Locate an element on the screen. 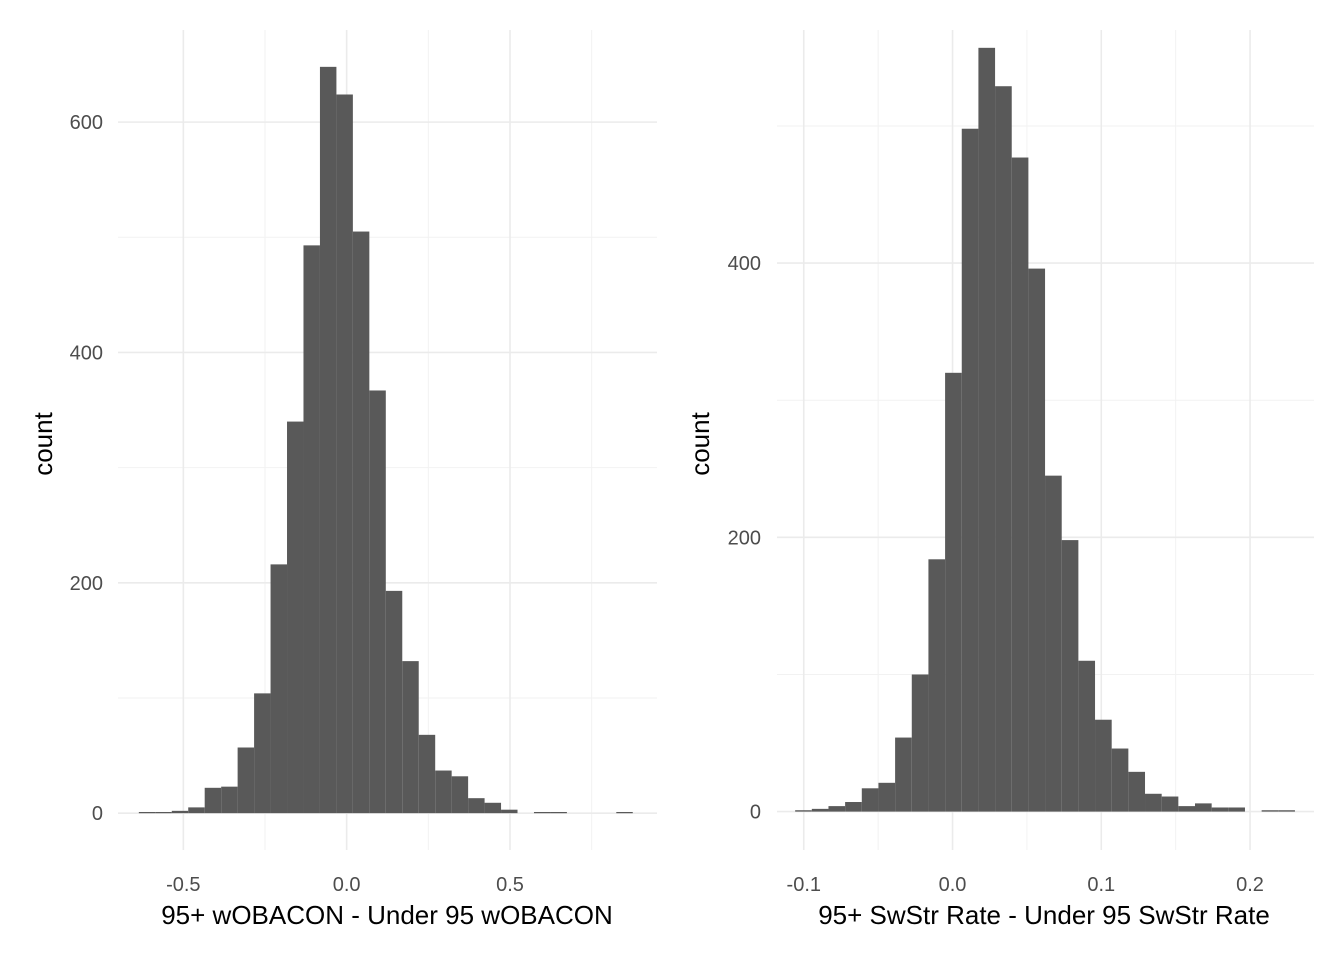 The image size is (1344, 960). x-tick-label: -0.1 is located at coordinates (804, 885).